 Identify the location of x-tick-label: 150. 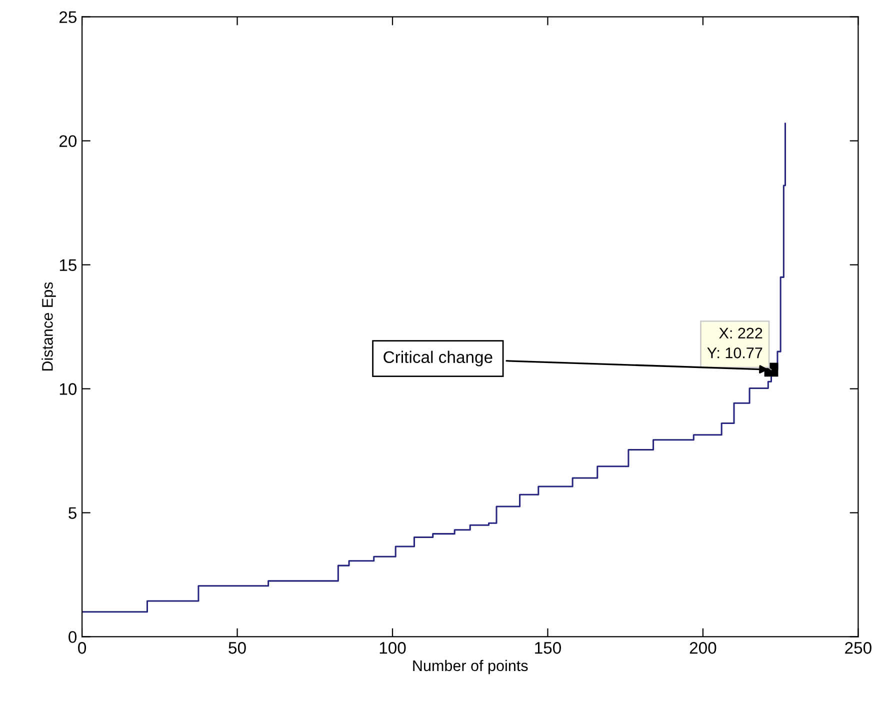
(548, 648).